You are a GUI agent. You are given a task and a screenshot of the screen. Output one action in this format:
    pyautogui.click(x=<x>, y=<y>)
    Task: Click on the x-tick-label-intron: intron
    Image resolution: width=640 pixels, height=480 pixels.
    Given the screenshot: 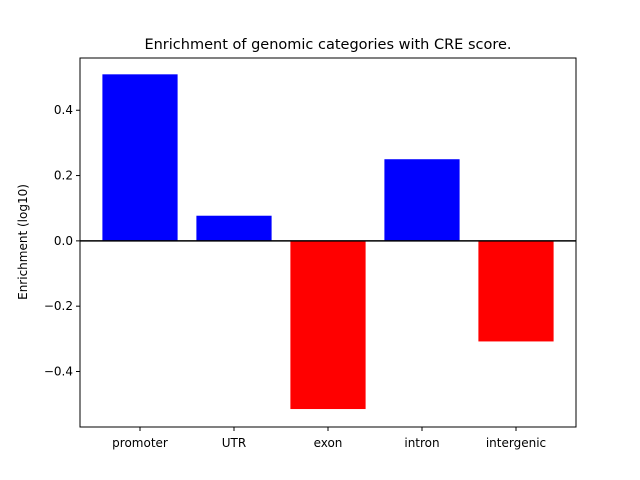 What is the action you would take?
    pyautogui.click(x=421, y=443)
    